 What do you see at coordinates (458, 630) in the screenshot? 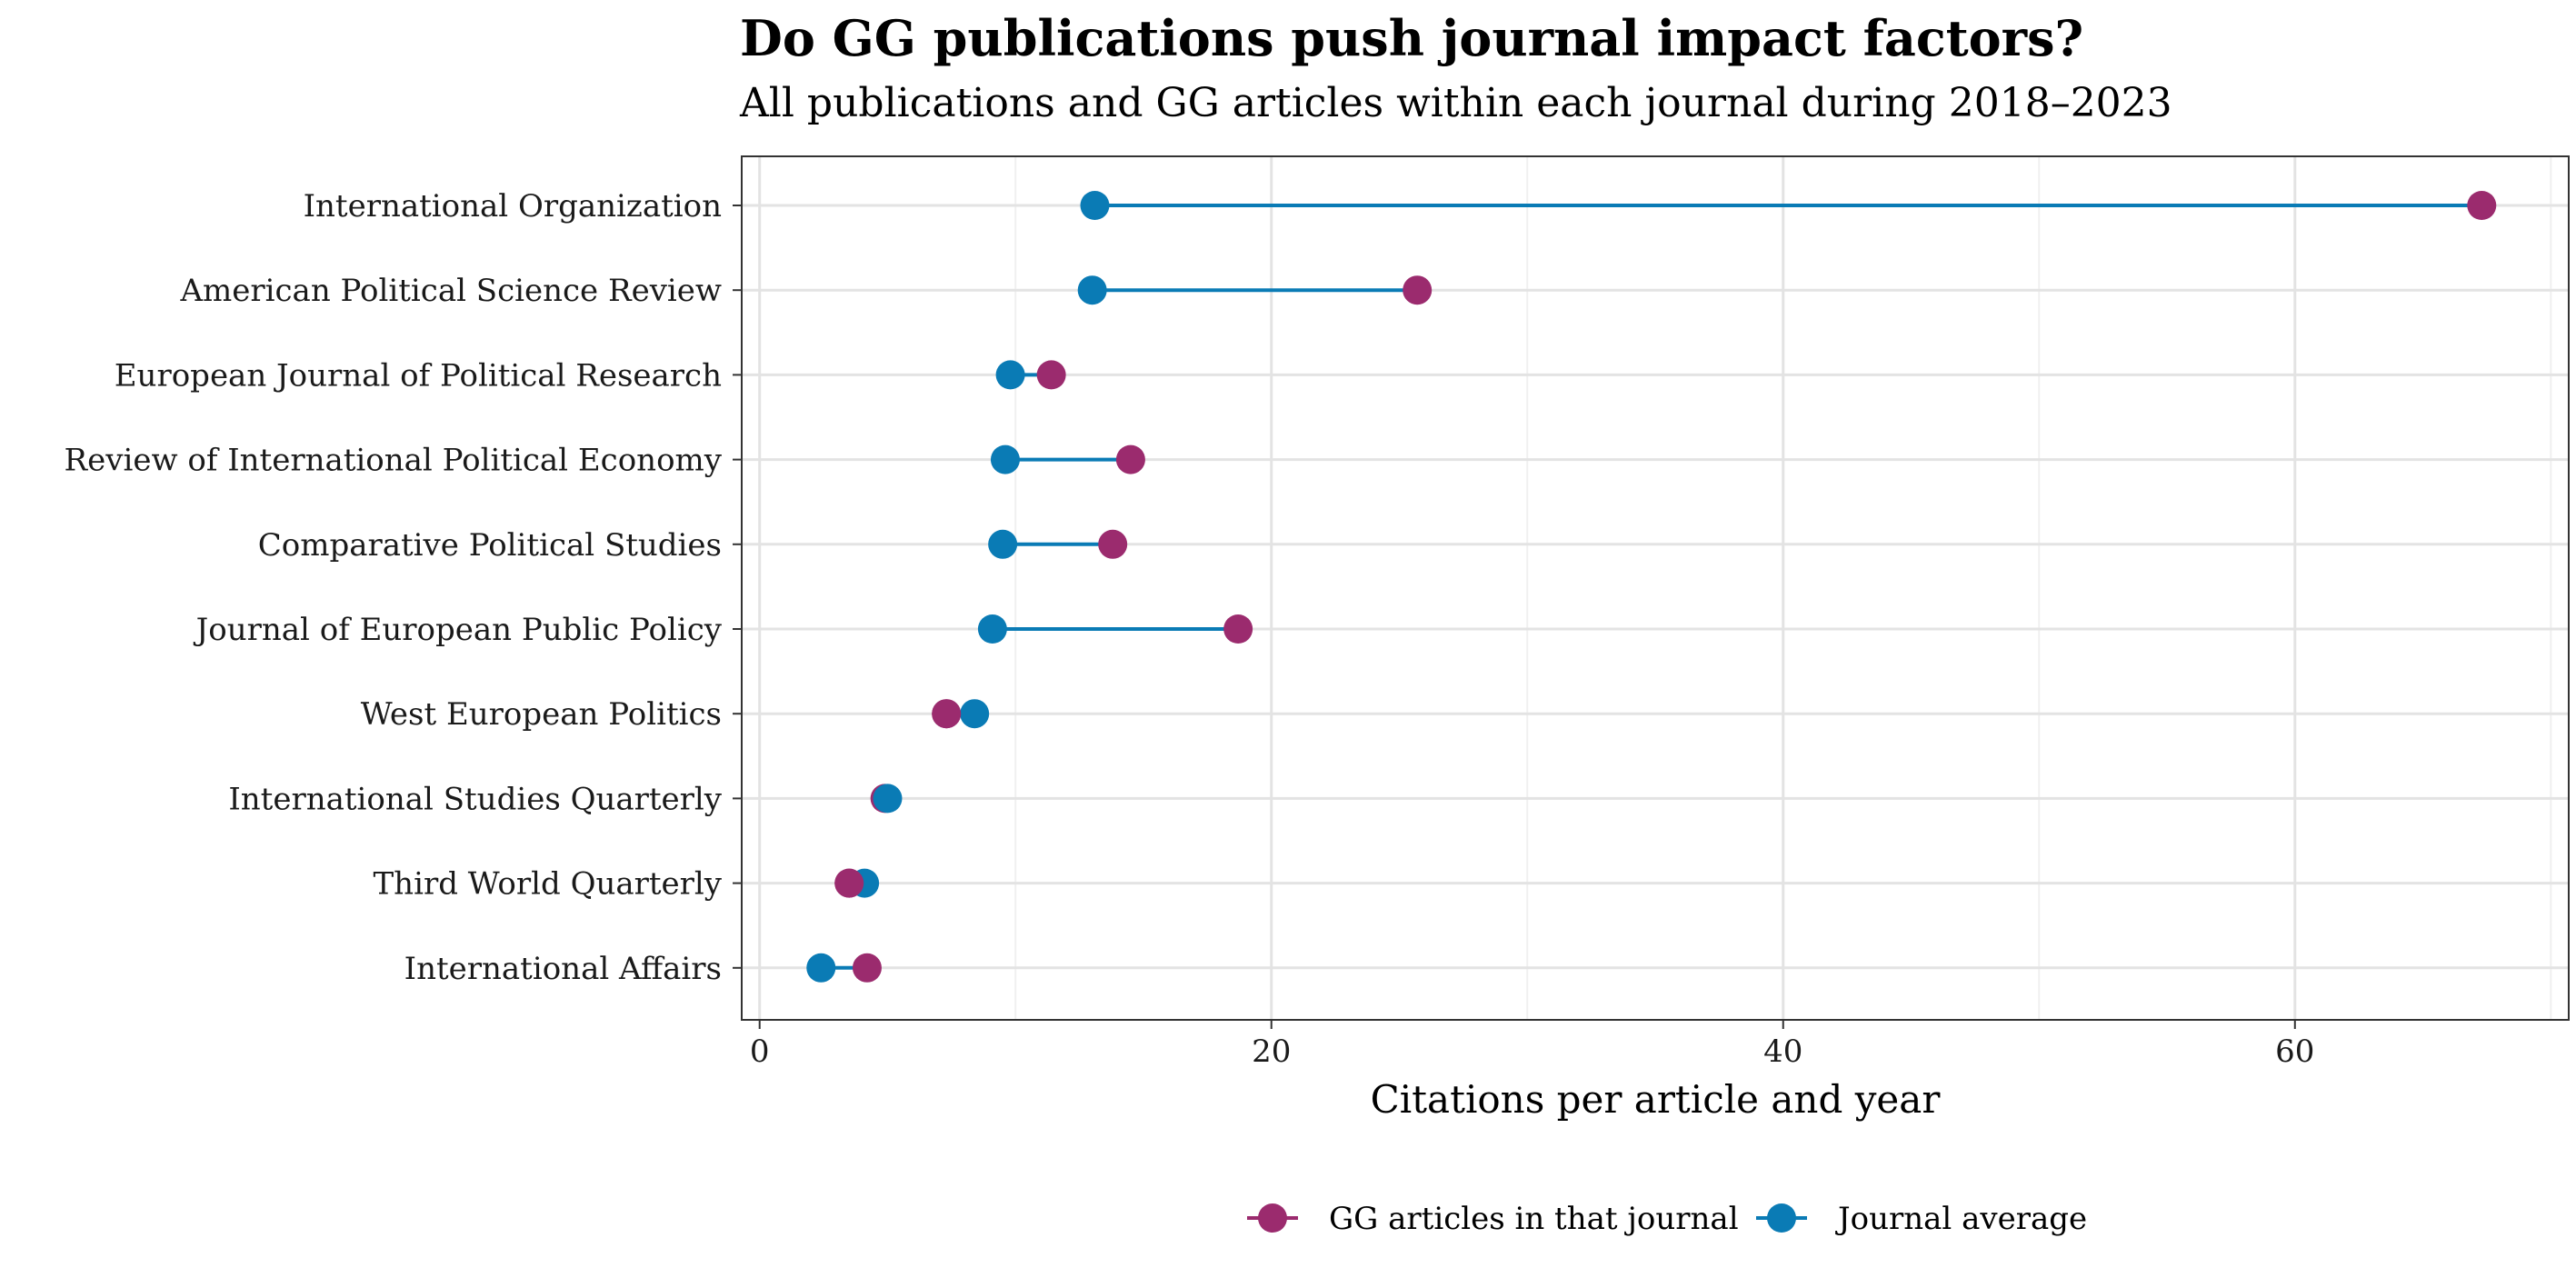
I see `y-tick-label: Journal of European Public Policy` at bounding box center [458, 630].